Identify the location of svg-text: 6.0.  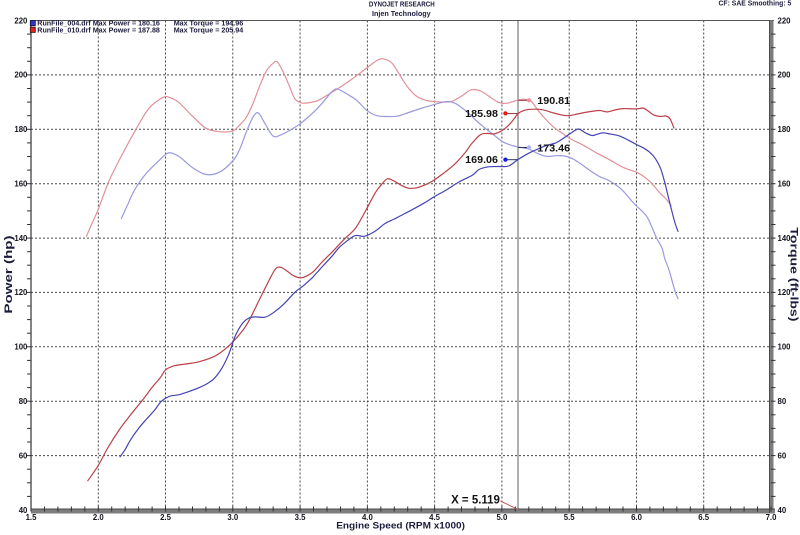
(637, 517).